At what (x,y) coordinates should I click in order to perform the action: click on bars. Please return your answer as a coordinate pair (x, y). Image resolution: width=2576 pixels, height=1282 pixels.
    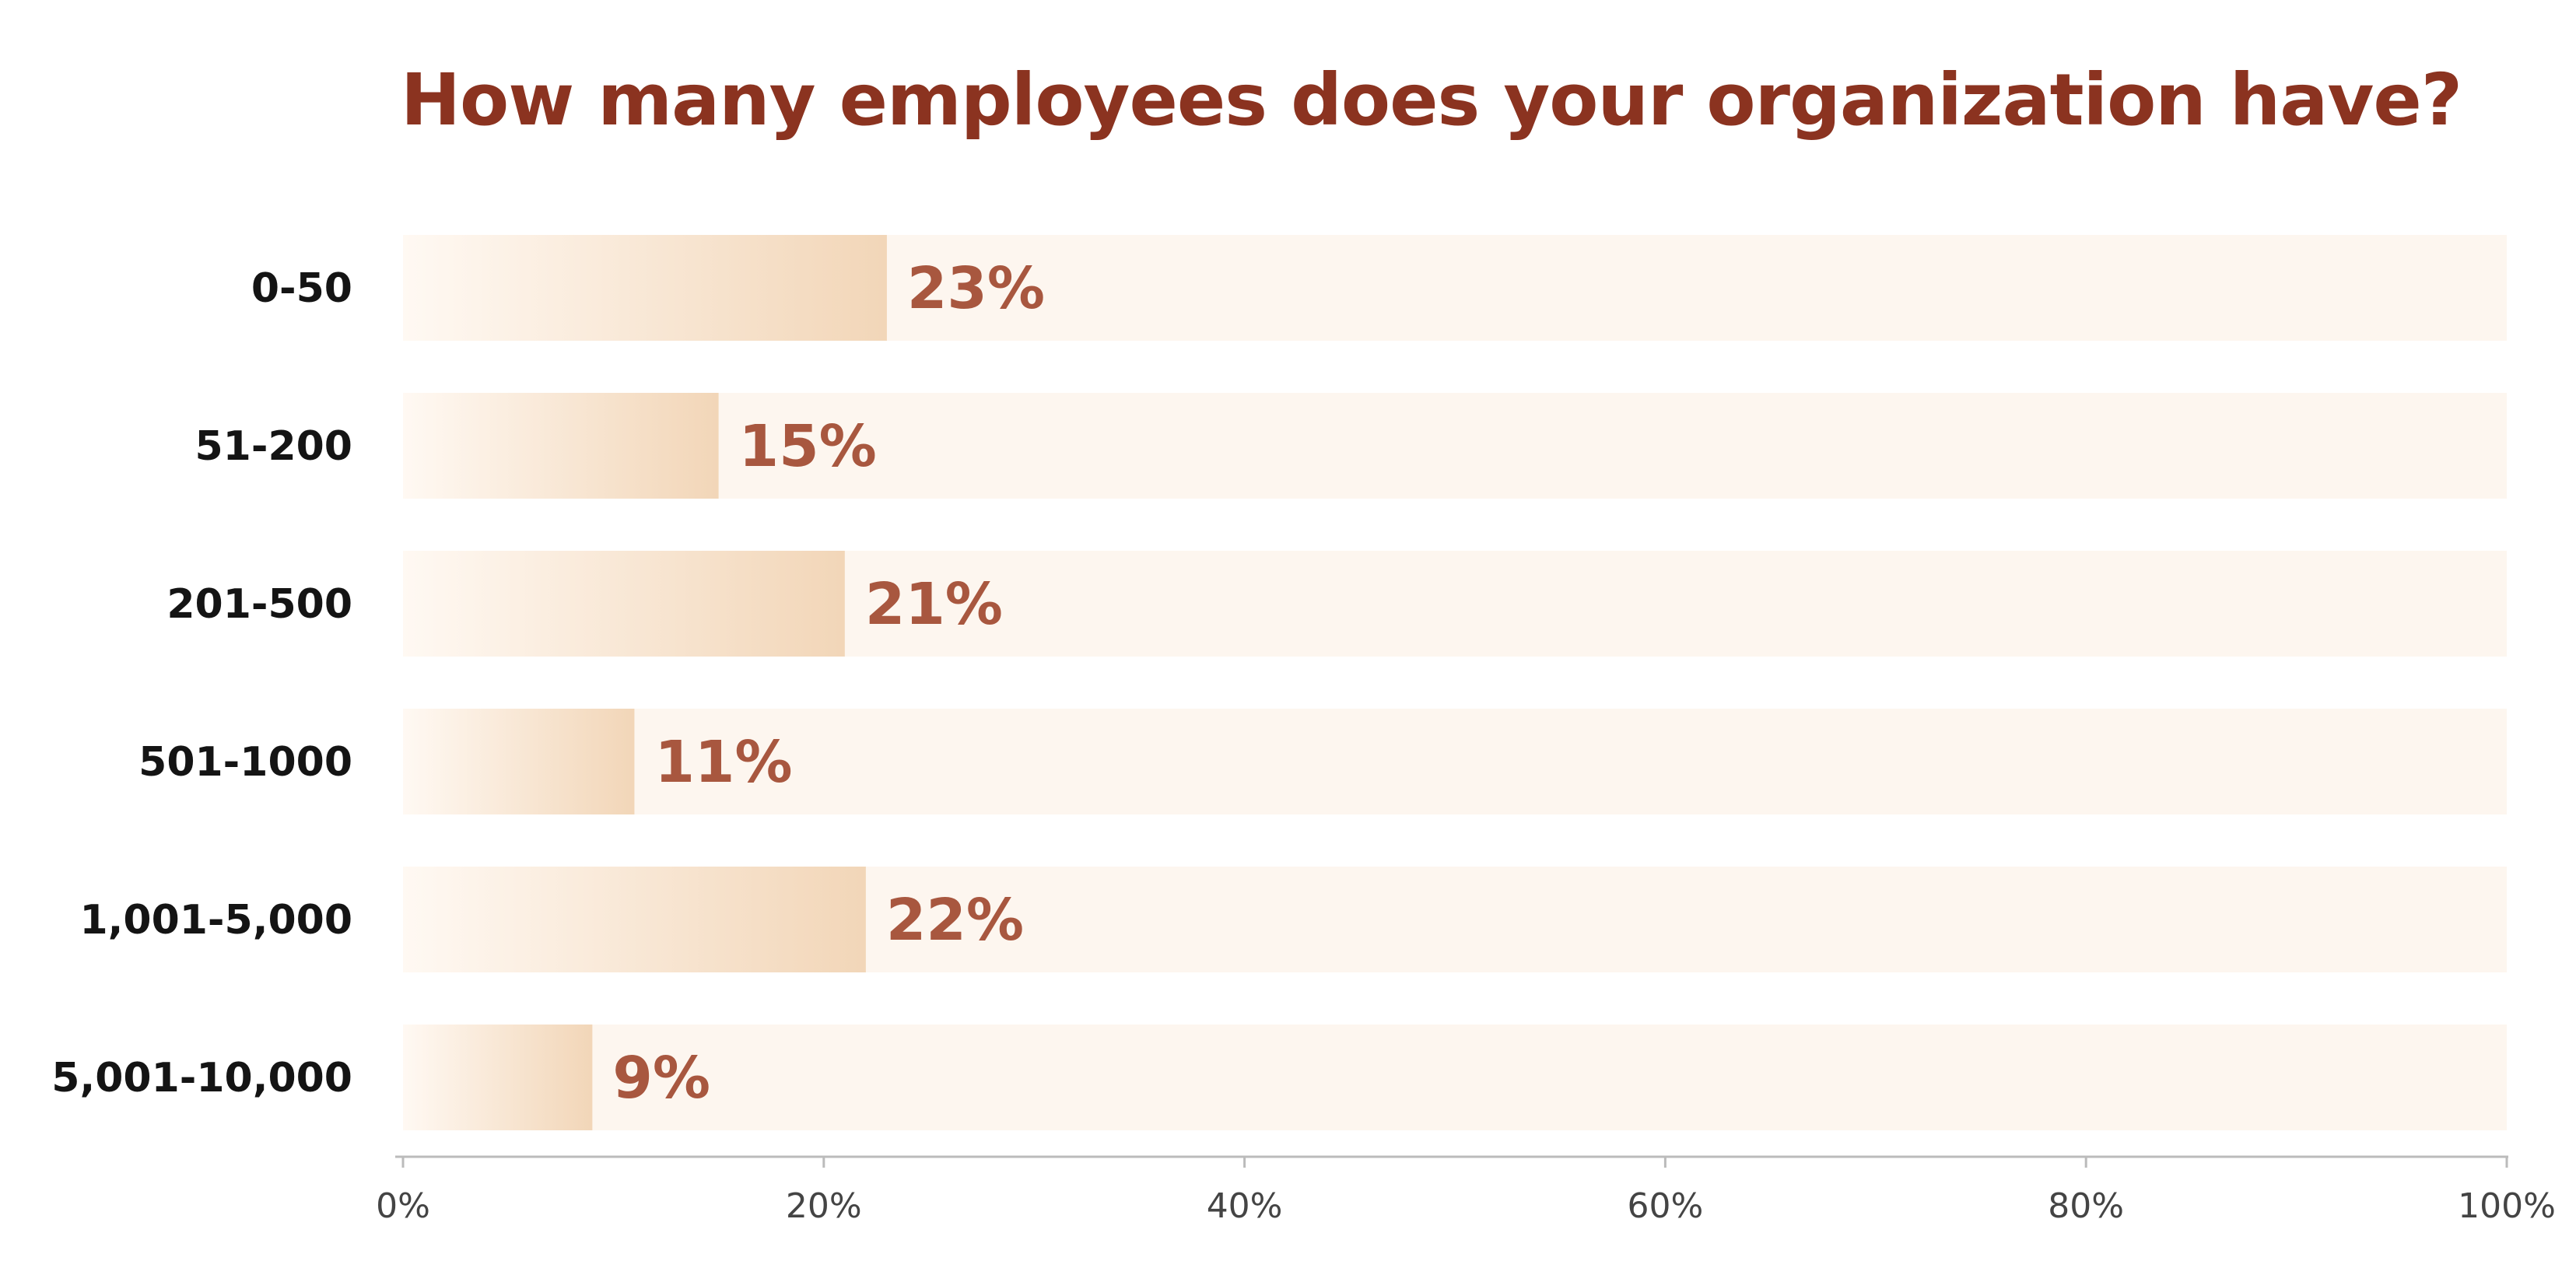
    Looking at the image, I should click on (645, 683).